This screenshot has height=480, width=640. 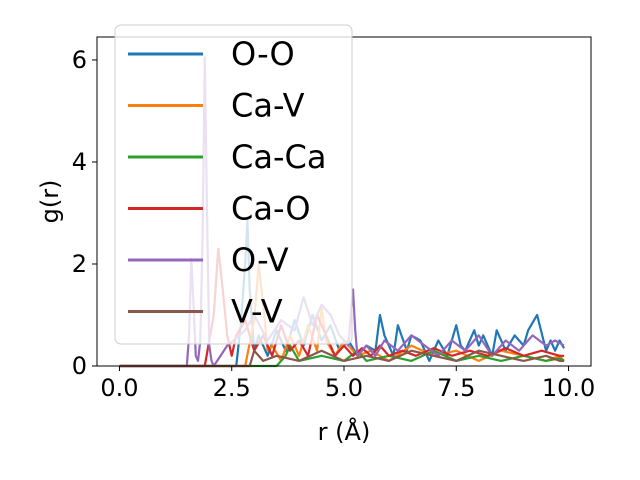 I want to click on y-axis: 0 2 4 6, so click(x=84, y=213).